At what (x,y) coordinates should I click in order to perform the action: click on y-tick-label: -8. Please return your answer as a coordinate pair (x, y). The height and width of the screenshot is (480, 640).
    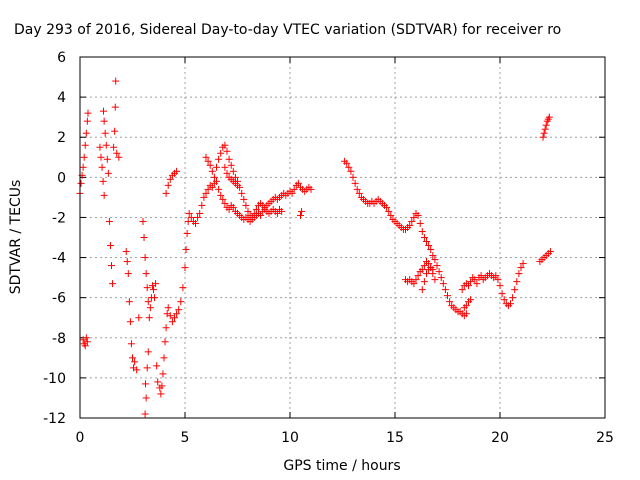
    Looking at the image, I should click on (59, 339).